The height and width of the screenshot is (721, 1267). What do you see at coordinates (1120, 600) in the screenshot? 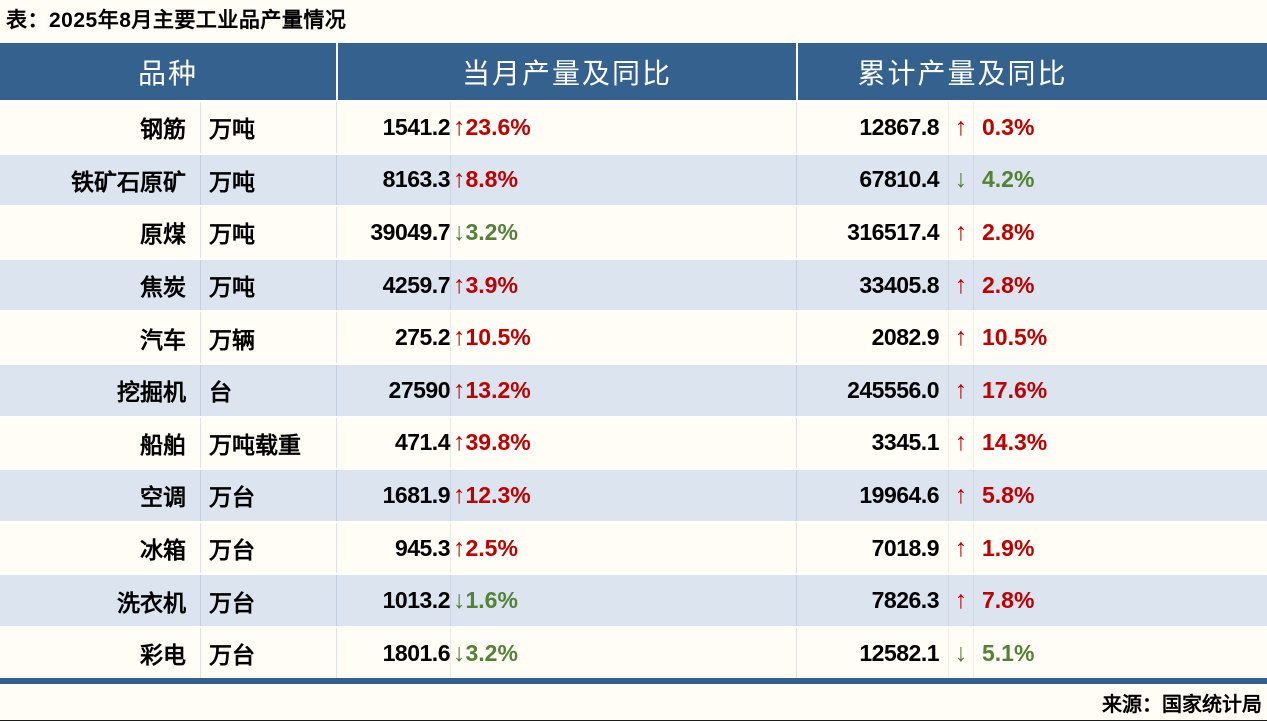
I see `cumulative-percent: 7.8%` at bounding box center [1120, 600].